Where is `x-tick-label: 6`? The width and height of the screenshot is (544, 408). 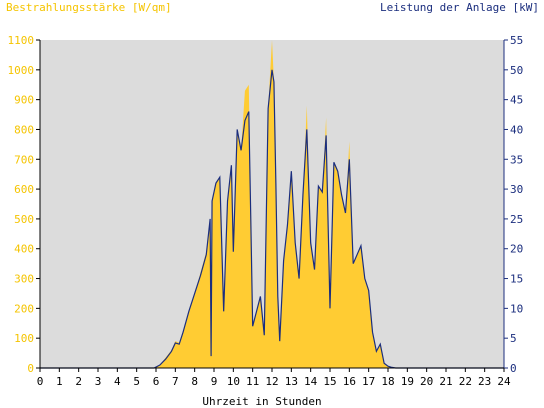 x-tick-label: 6 is located at coordinates (156, 381).